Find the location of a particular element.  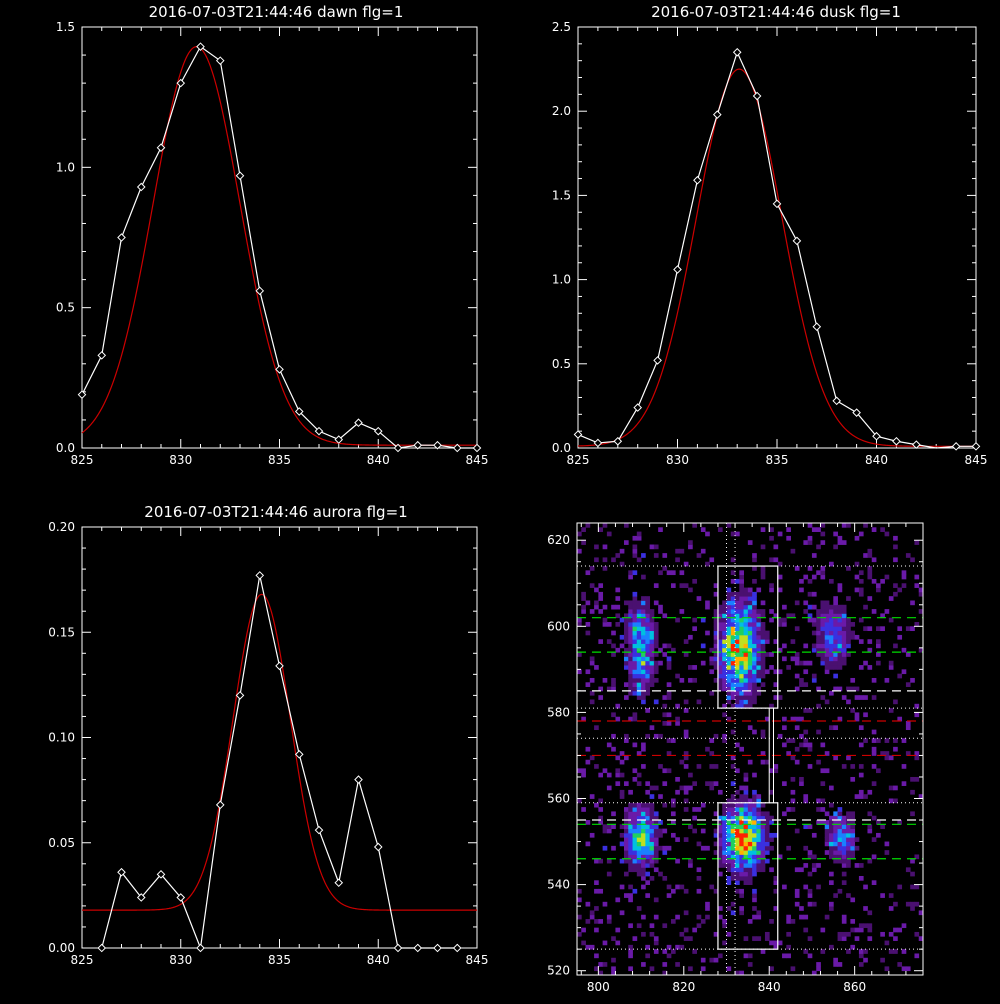

spectrogram-x-tick-label: 860 is located at coordinates (854, 987).